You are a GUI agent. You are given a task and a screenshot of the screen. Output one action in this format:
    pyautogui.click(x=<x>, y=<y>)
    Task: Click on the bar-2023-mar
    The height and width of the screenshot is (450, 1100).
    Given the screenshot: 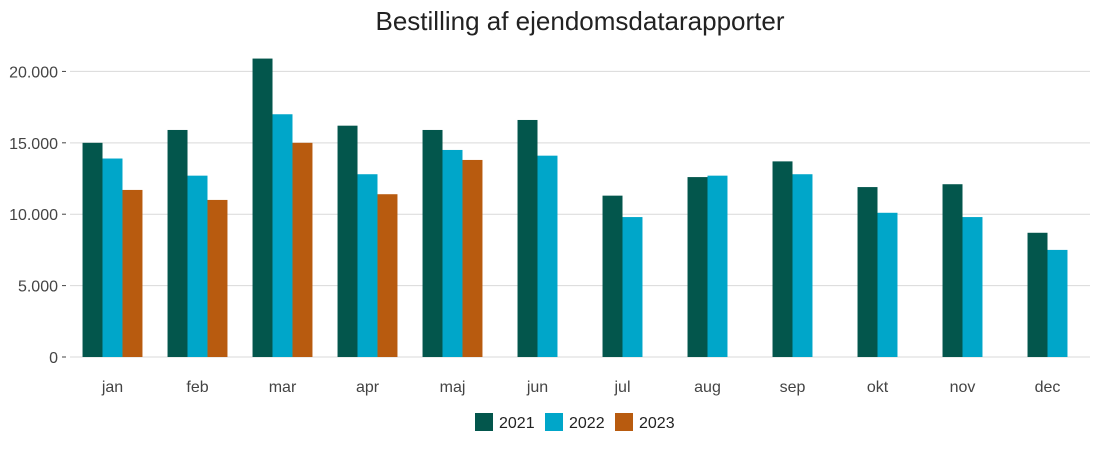 What is the action you would take?
    pyautogui.click(x=302, y=249)
    